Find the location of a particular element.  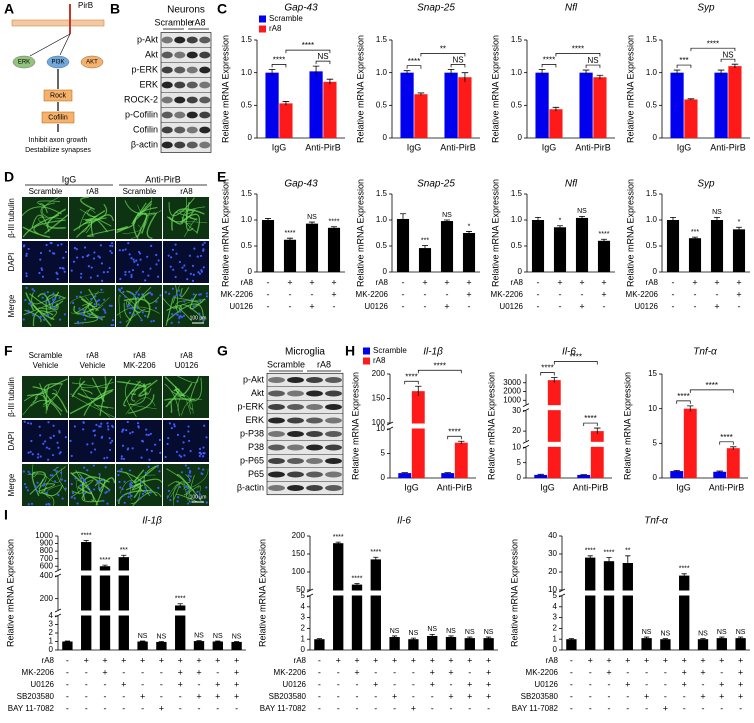

blot-row-label: p-P38 is located at coordinates (252, 433).